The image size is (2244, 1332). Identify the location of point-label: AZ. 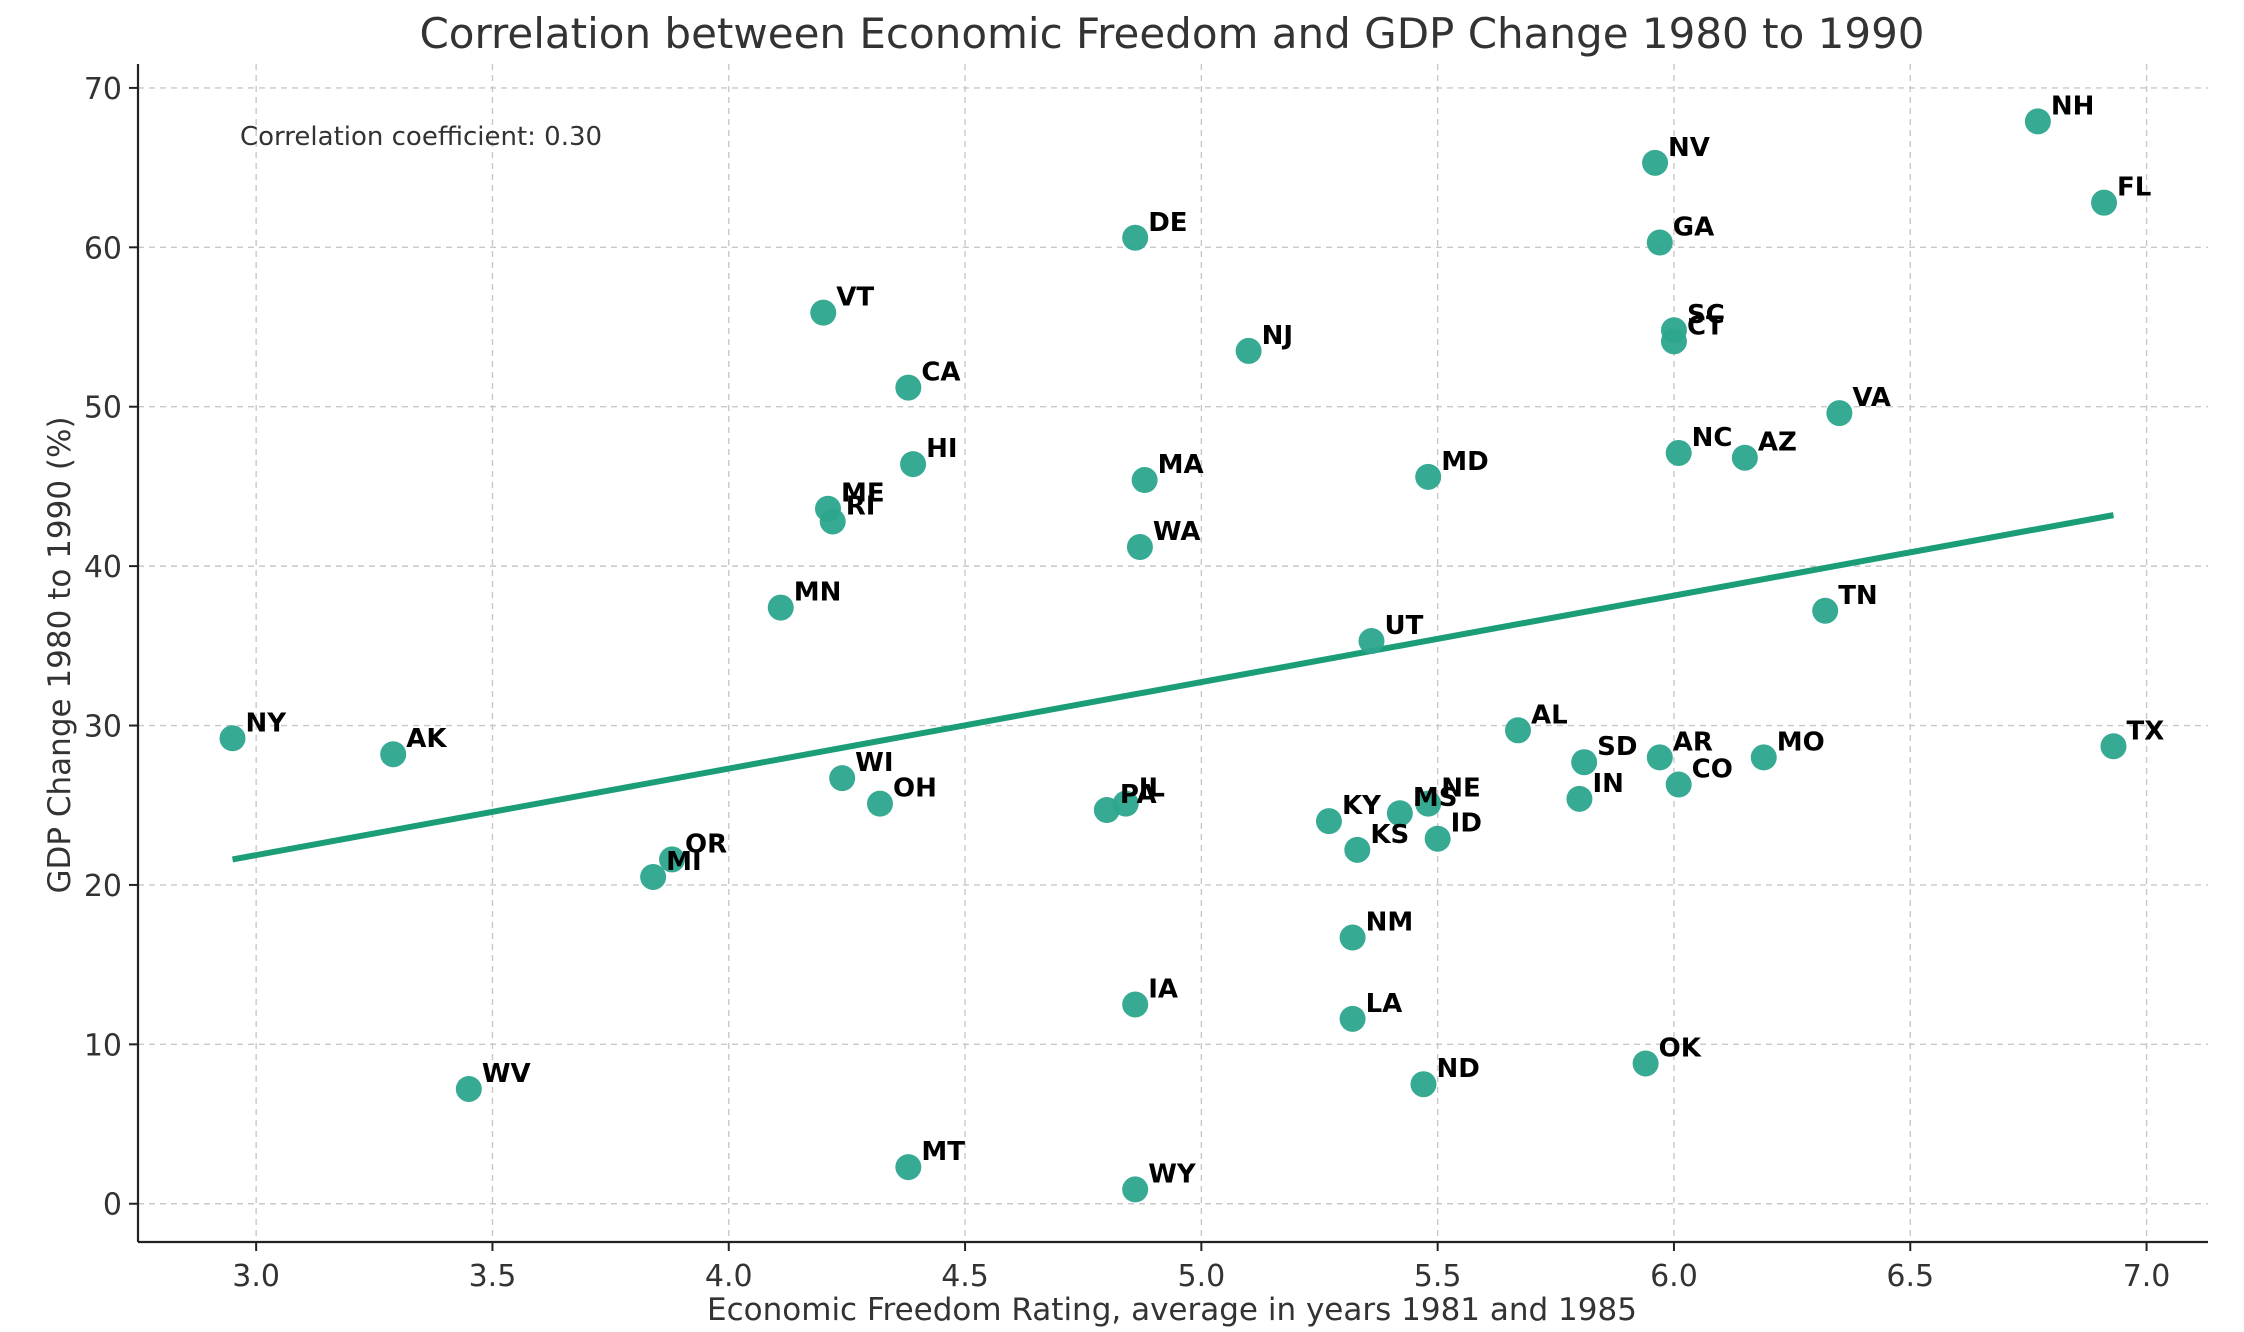
(1777, 443).